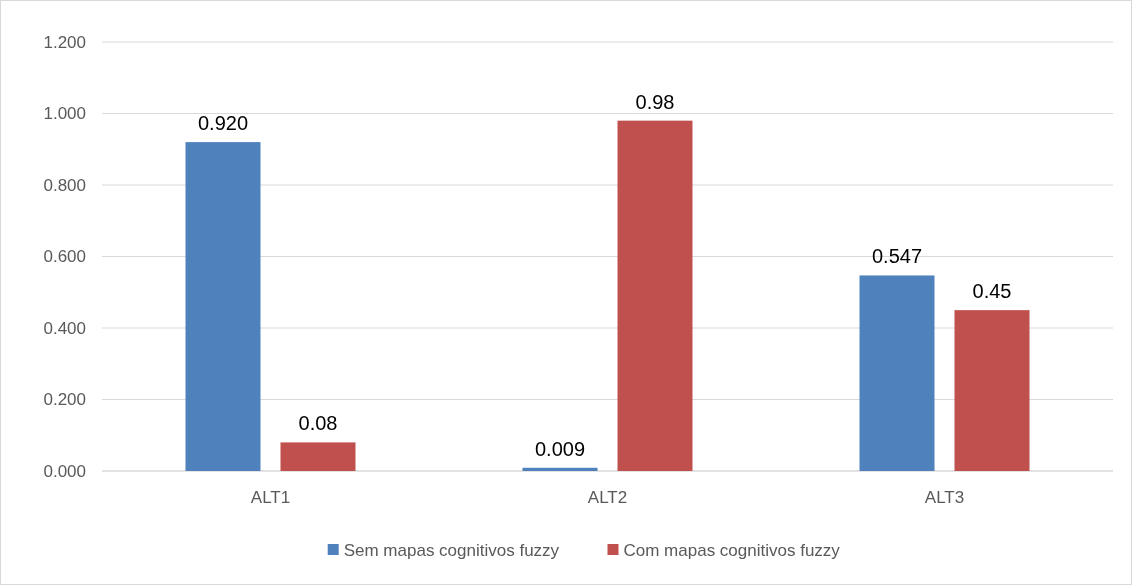 The height and width of the screenshot is (585, 1132). Describe the element at coordinates (223, 123) in the screenshot. I see `data-label: 0.920` at that location.